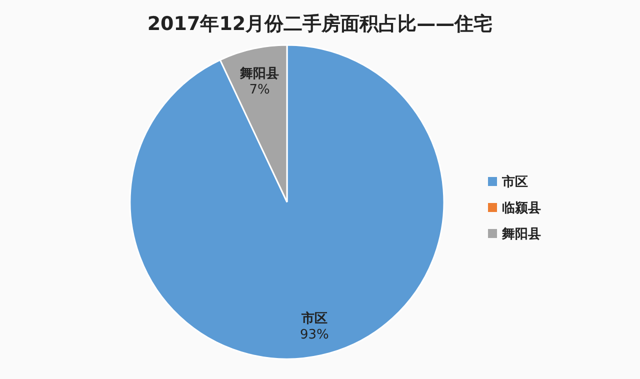 Image resolution: width=640 pixels, height=379 pixels. I want to click on slice-label: 市区, so click(314, 318).